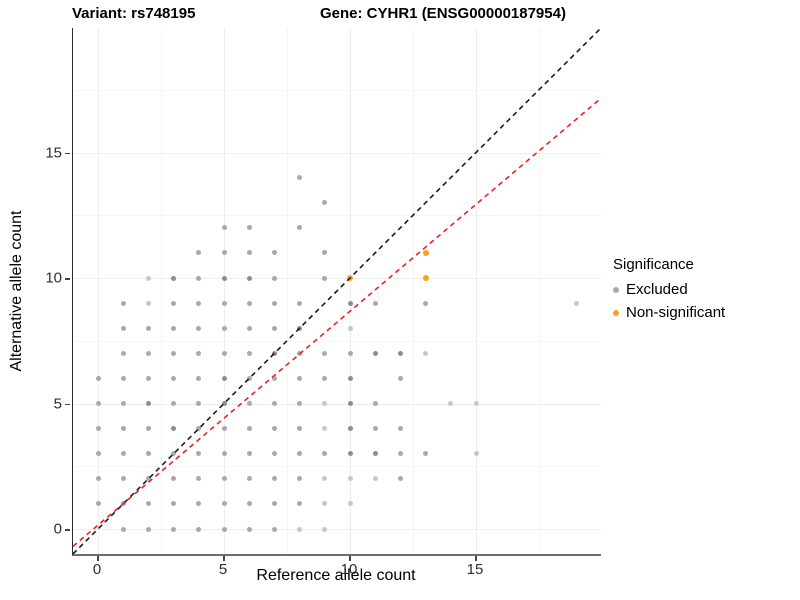  I want to click on legend-title: Significance, so click(653, 264).